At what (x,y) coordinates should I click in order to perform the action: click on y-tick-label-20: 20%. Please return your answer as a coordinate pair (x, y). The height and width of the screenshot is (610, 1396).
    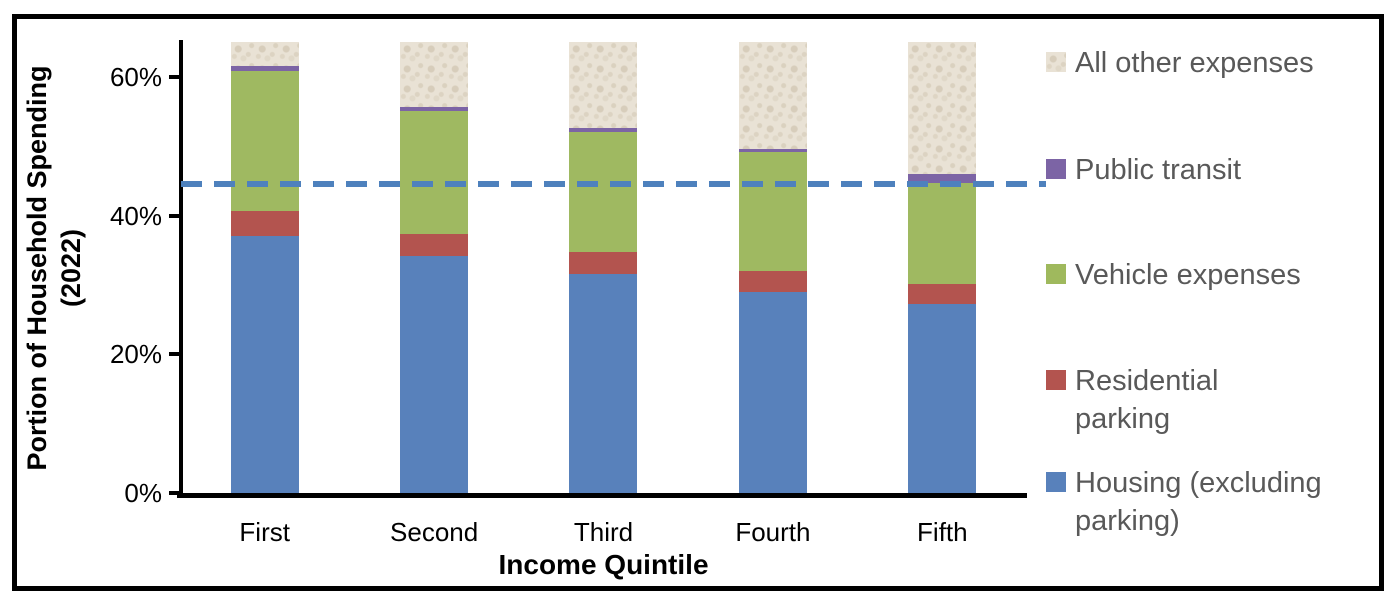
    Looking at the image, I should click on (135, 354).